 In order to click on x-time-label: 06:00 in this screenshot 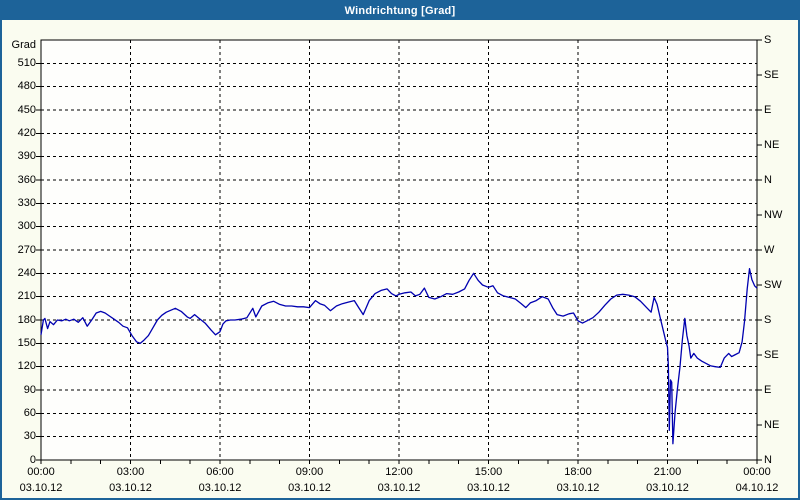, I will do `click(220, 472)`.